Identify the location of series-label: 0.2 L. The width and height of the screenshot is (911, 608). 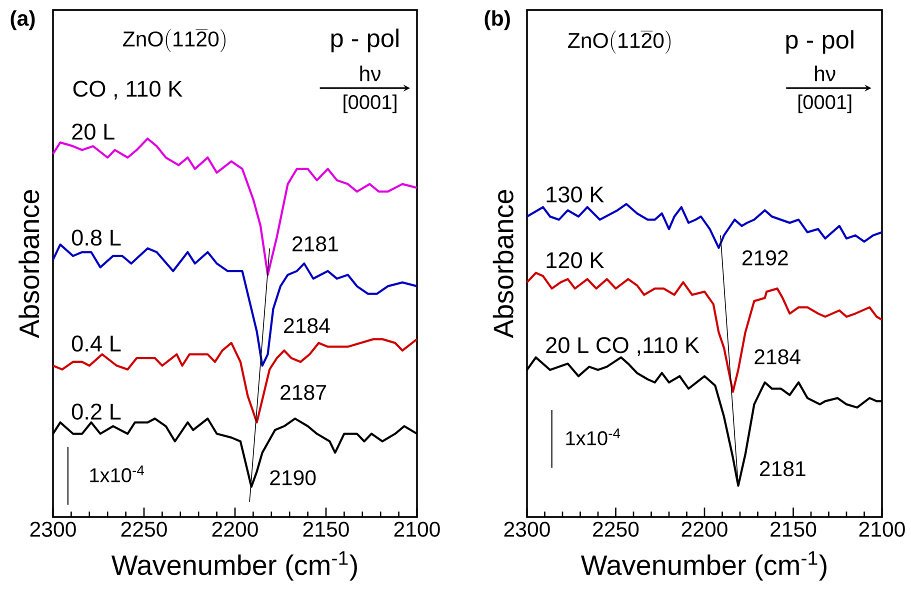
(96, 412).